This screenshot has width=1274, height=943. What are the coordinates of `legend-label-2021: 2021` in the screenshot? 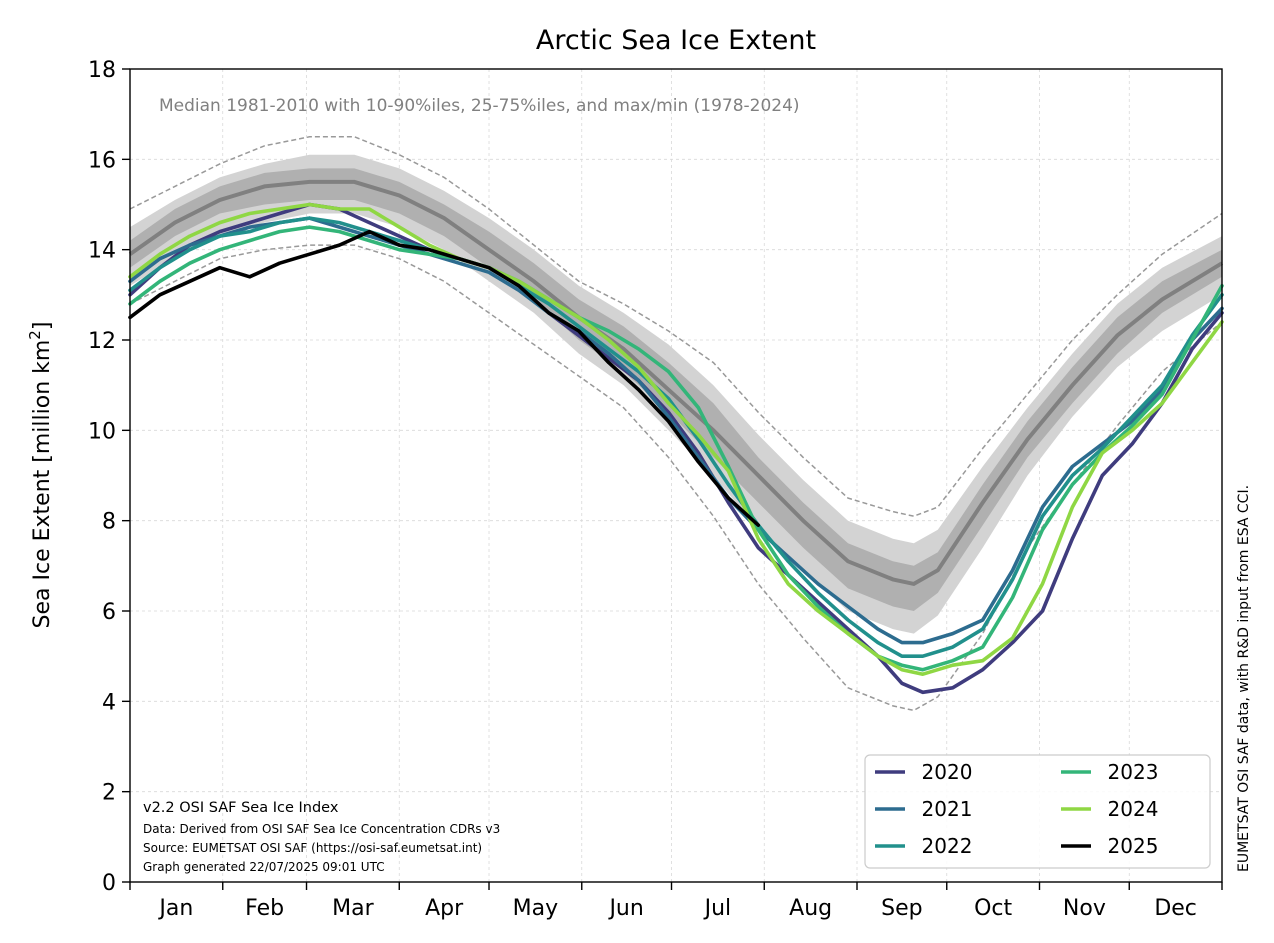 It's located at (947, 809).